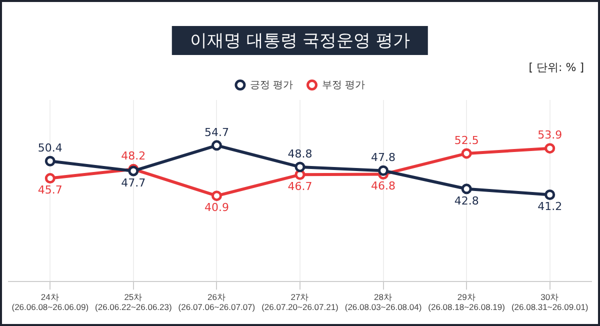 This screenshot has height=326, width=600. Describe the element at coordinates (383, 302) in the screenshot. I see `x-tick-label: 28차 (26.08.03~26.08.04)` at that location.